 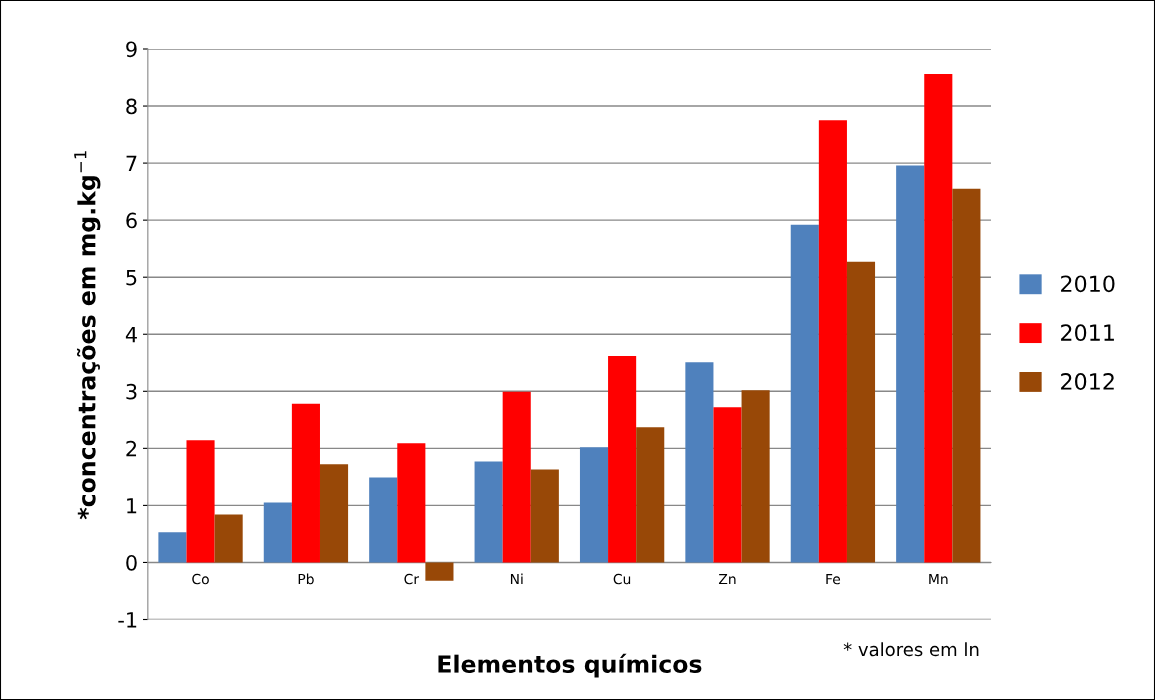 What do you see at coordinates (516, 579) in the screenshot?
I see `x-tick-label: Ni` at bounding box center [516, 579].